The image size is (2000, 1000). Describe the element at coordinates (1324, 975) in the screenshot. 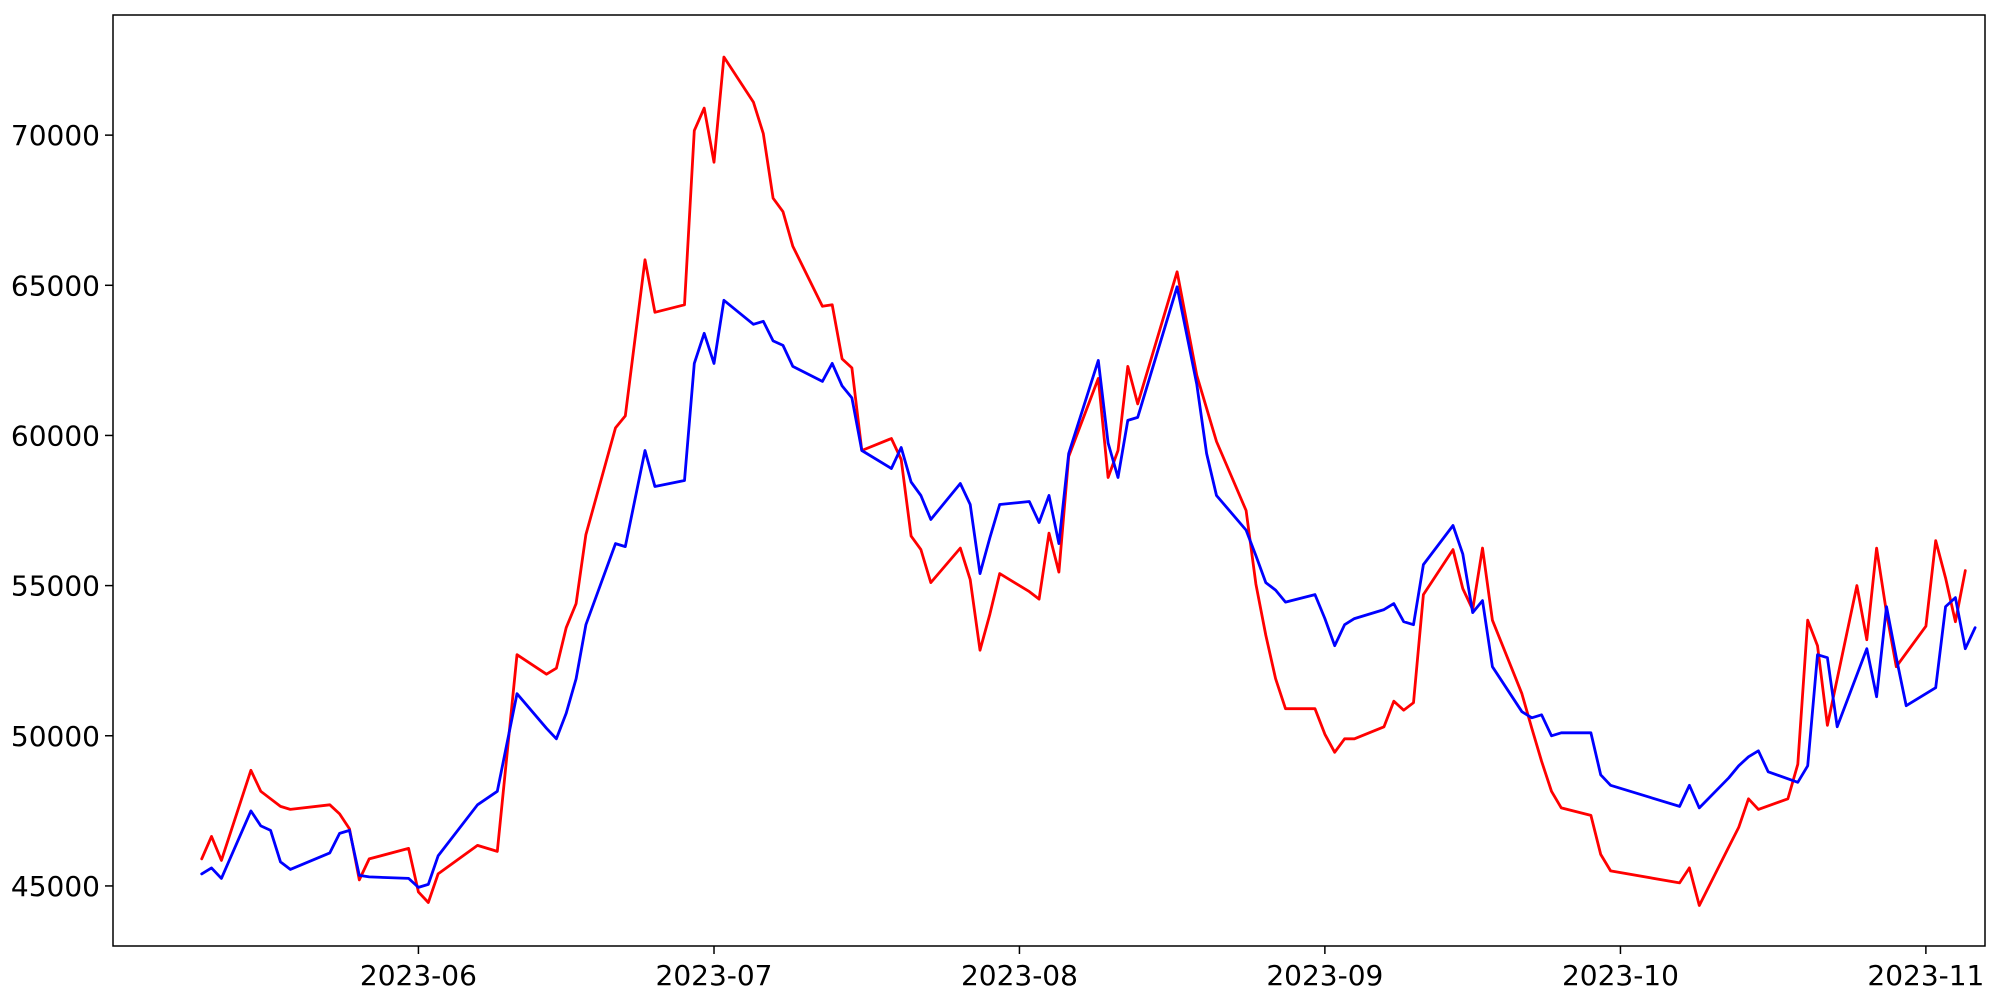

I see `x-tick-label: 2023-09` at that location.